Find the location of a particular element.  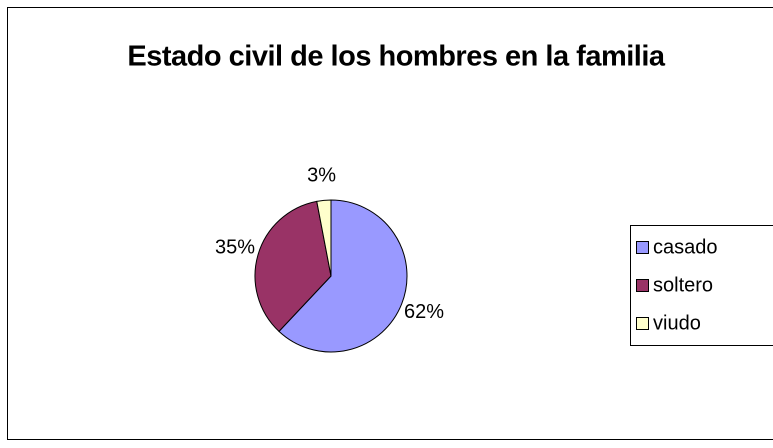

data-label: 35% is located at coordinates (235, 247).